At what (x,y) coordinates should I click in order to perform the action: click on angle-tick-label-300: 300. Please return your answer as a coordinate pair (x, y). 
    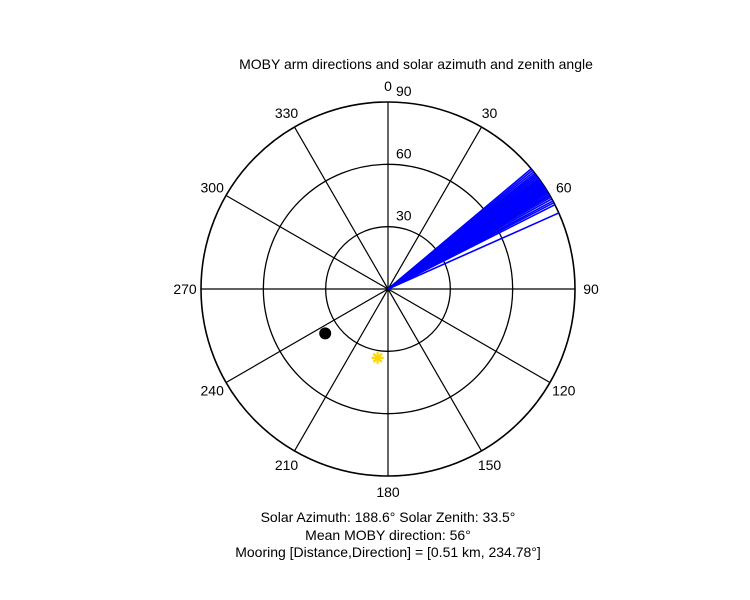
    Looking at the image, I should click on (213, 188).